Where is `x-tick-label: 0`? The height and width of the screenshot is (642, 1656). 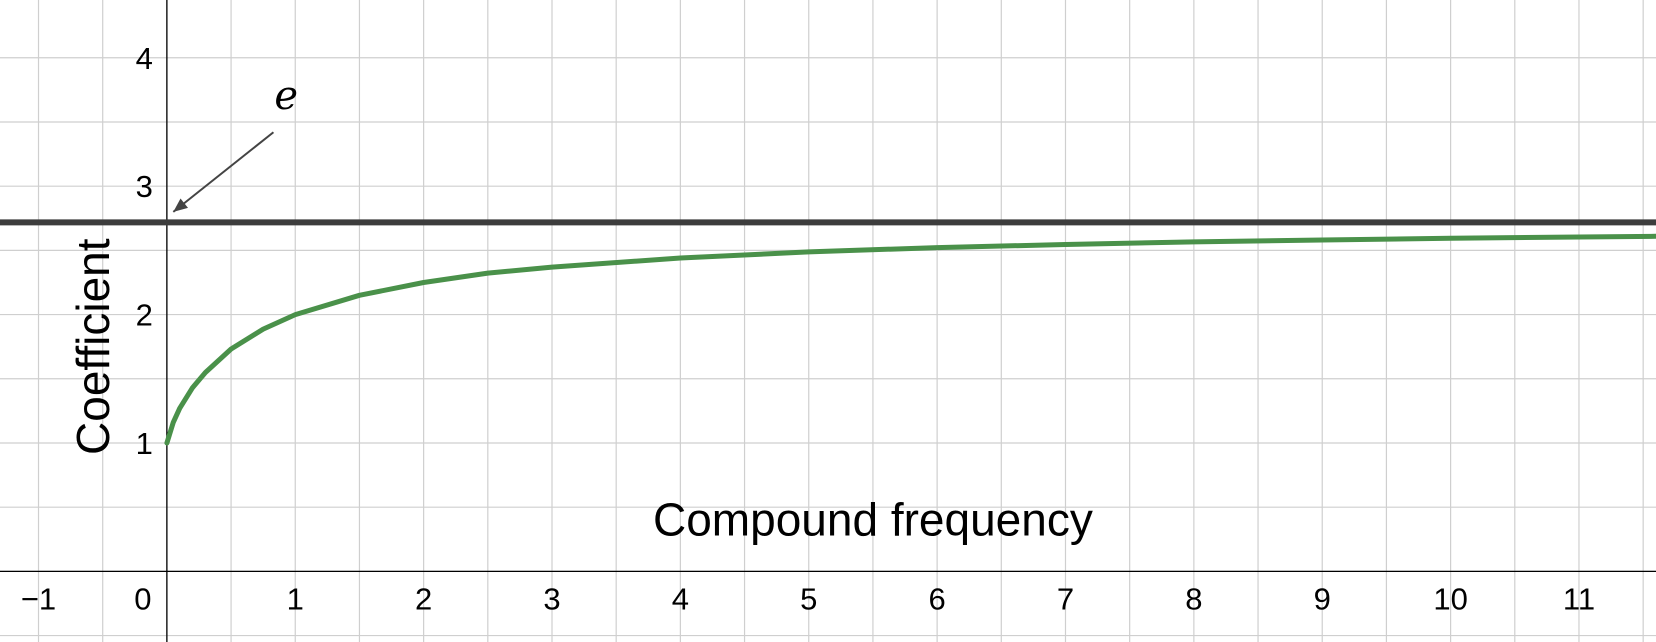
x-tick-label: 0 is located at coordinates (142, 598).